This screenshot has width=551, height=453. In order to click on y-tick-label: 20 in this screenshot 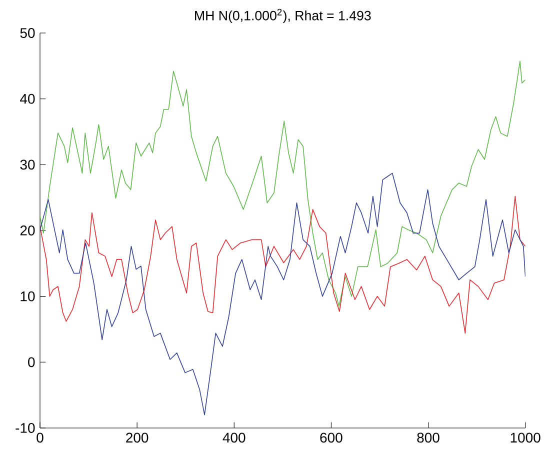, I will do `click(27, 231)`.